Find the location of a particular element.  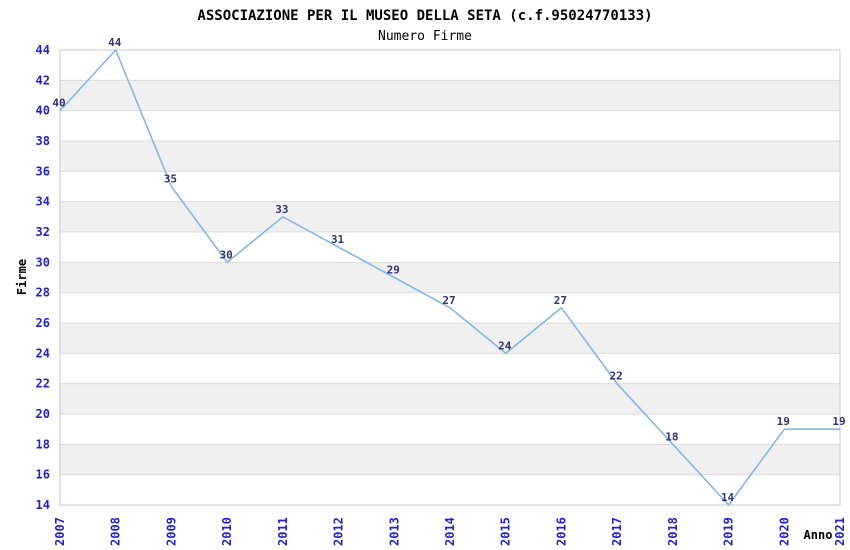

x-tick-label: 2020 is located at coordinates (784, 531).